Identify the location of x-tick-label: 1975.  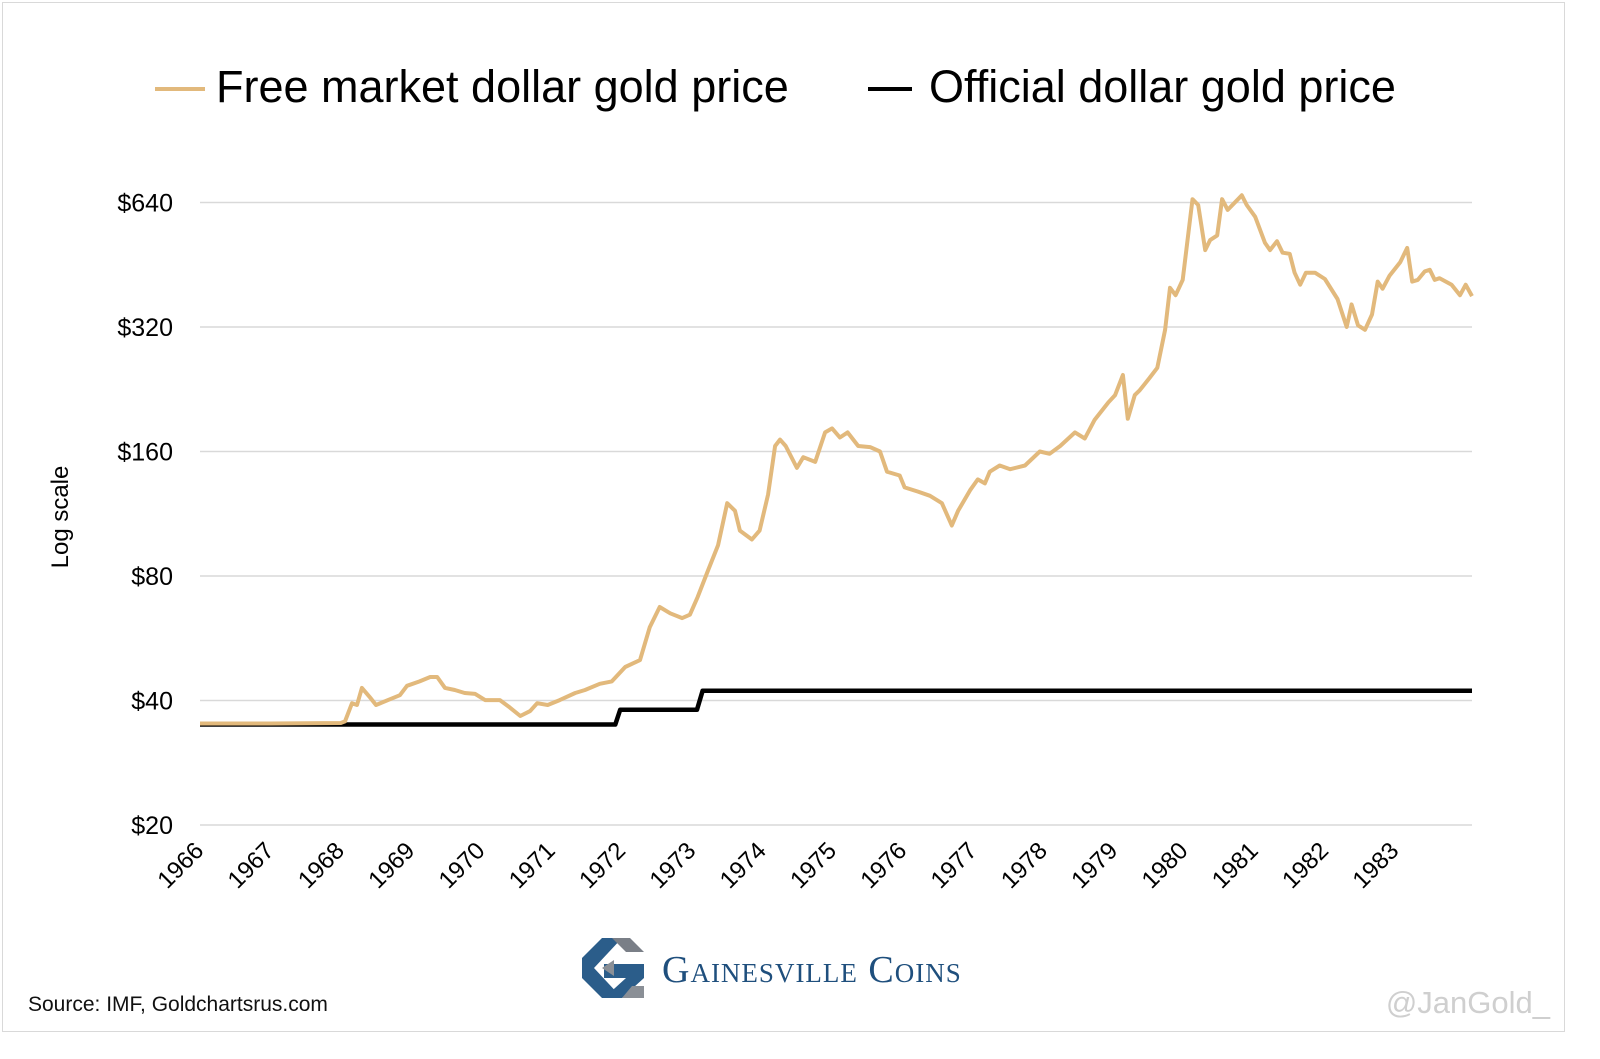
(813, 865).